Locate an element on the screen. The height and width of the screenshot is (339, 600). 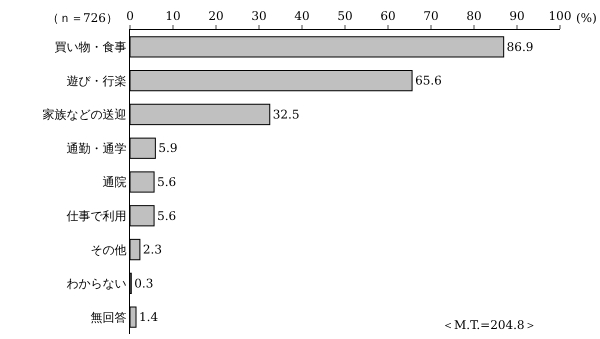
y-tick-label: 遊び・行楽 is located at coordinates (96, 81).